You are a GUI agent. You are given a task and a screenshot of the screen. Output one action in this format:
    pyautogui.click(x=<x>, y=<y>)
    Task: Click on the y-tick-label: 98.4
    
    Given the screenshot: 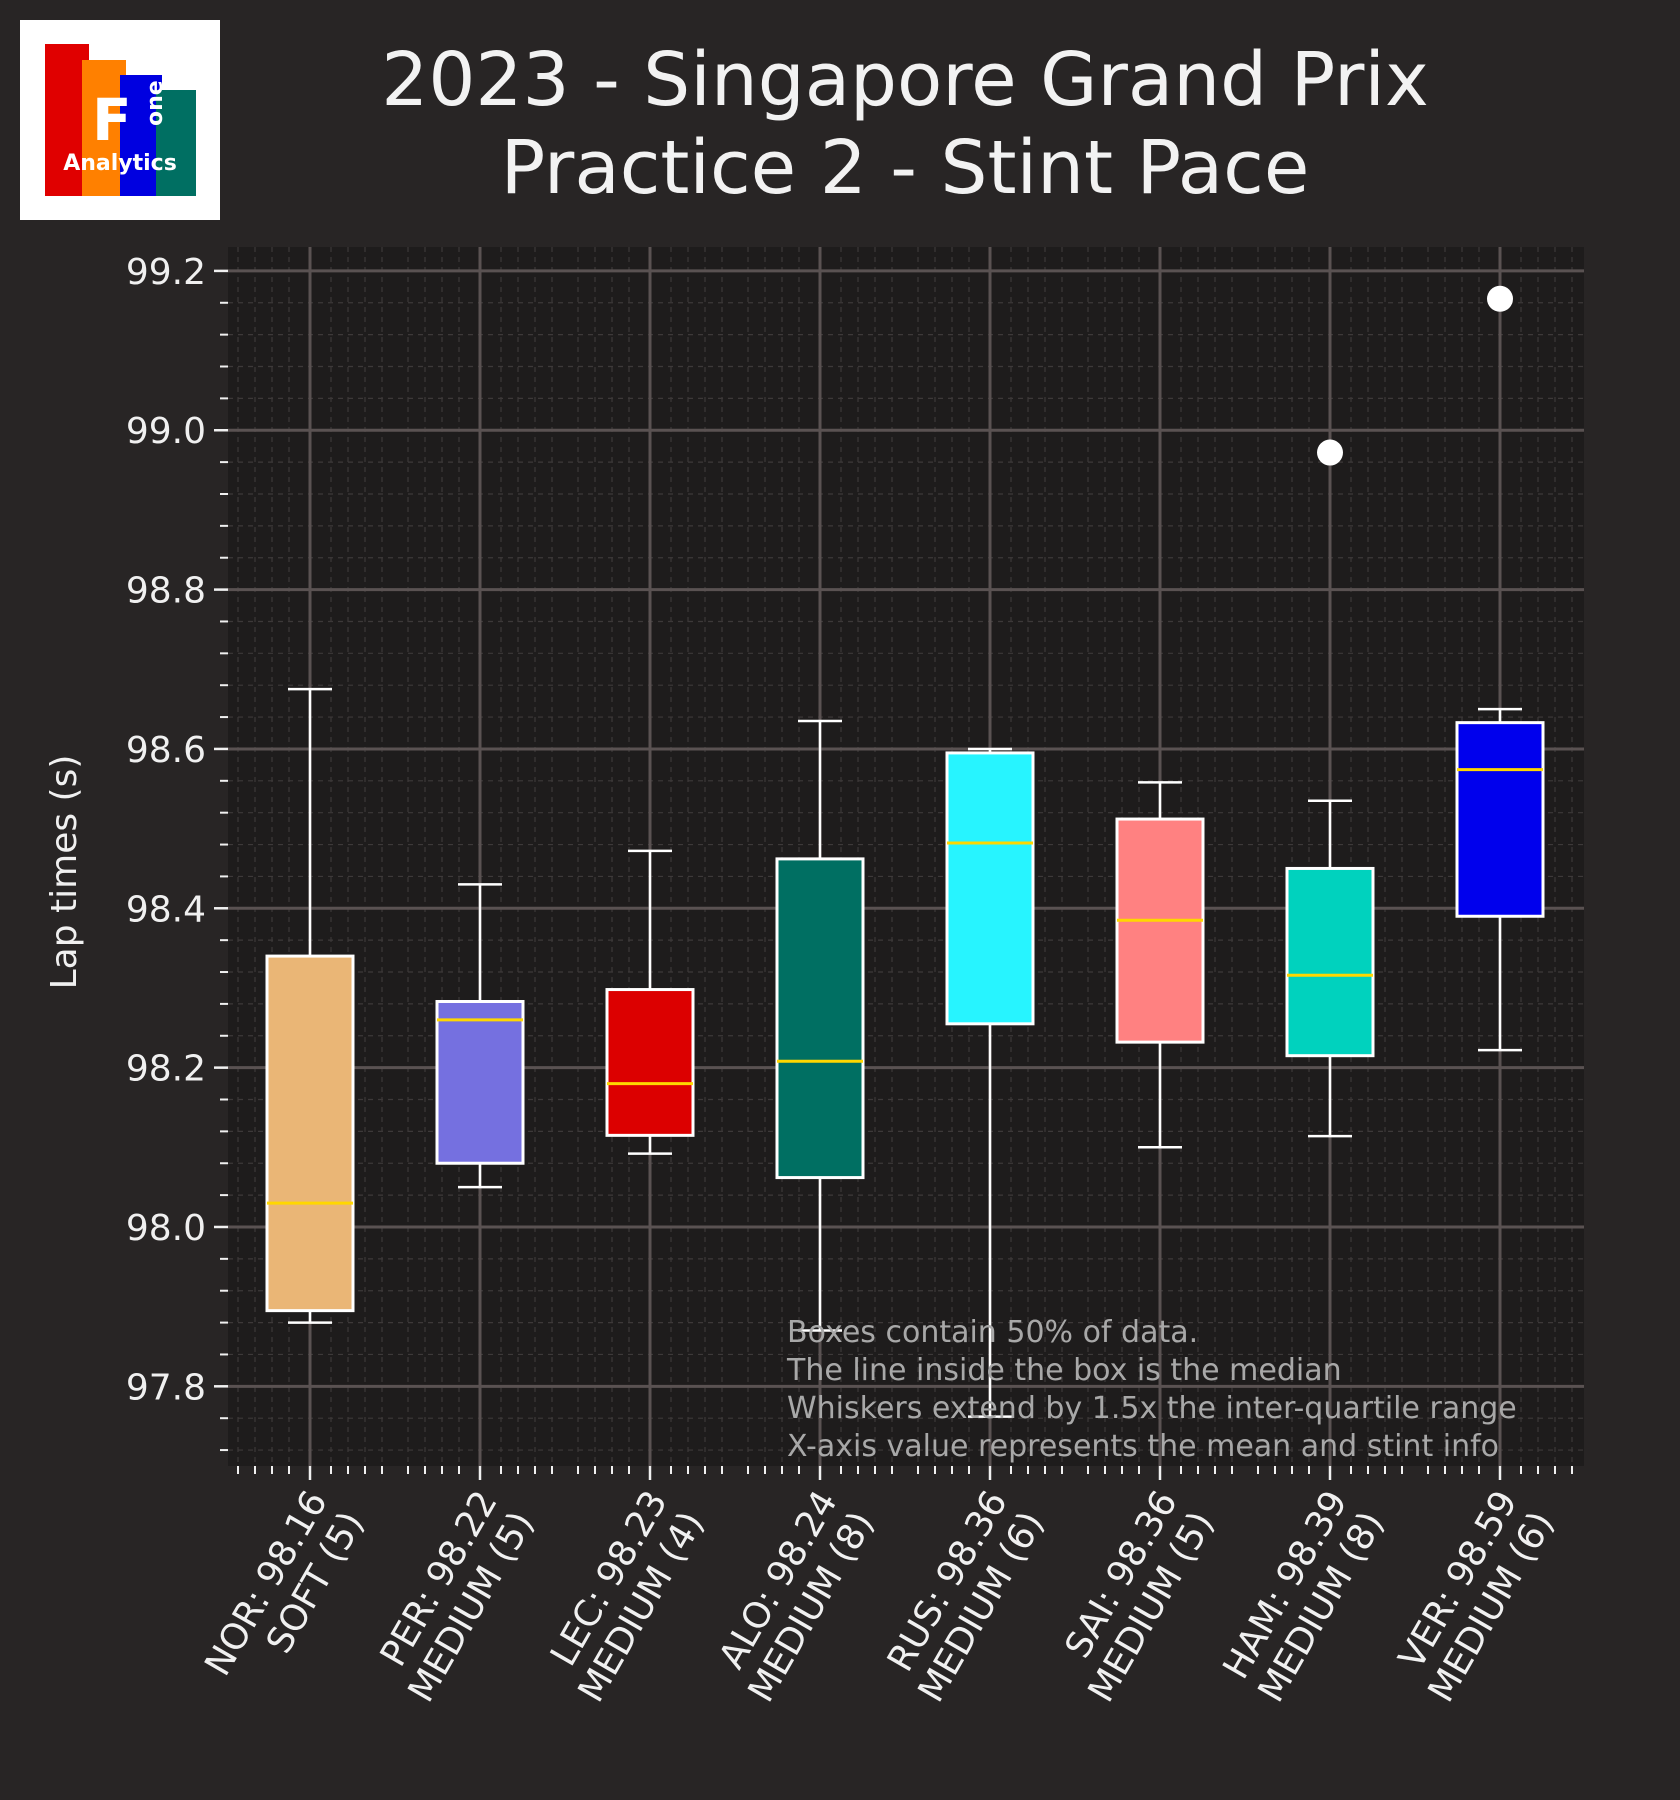 What is the action you would take?
    pyautogui.click(x=166, y=909)
    